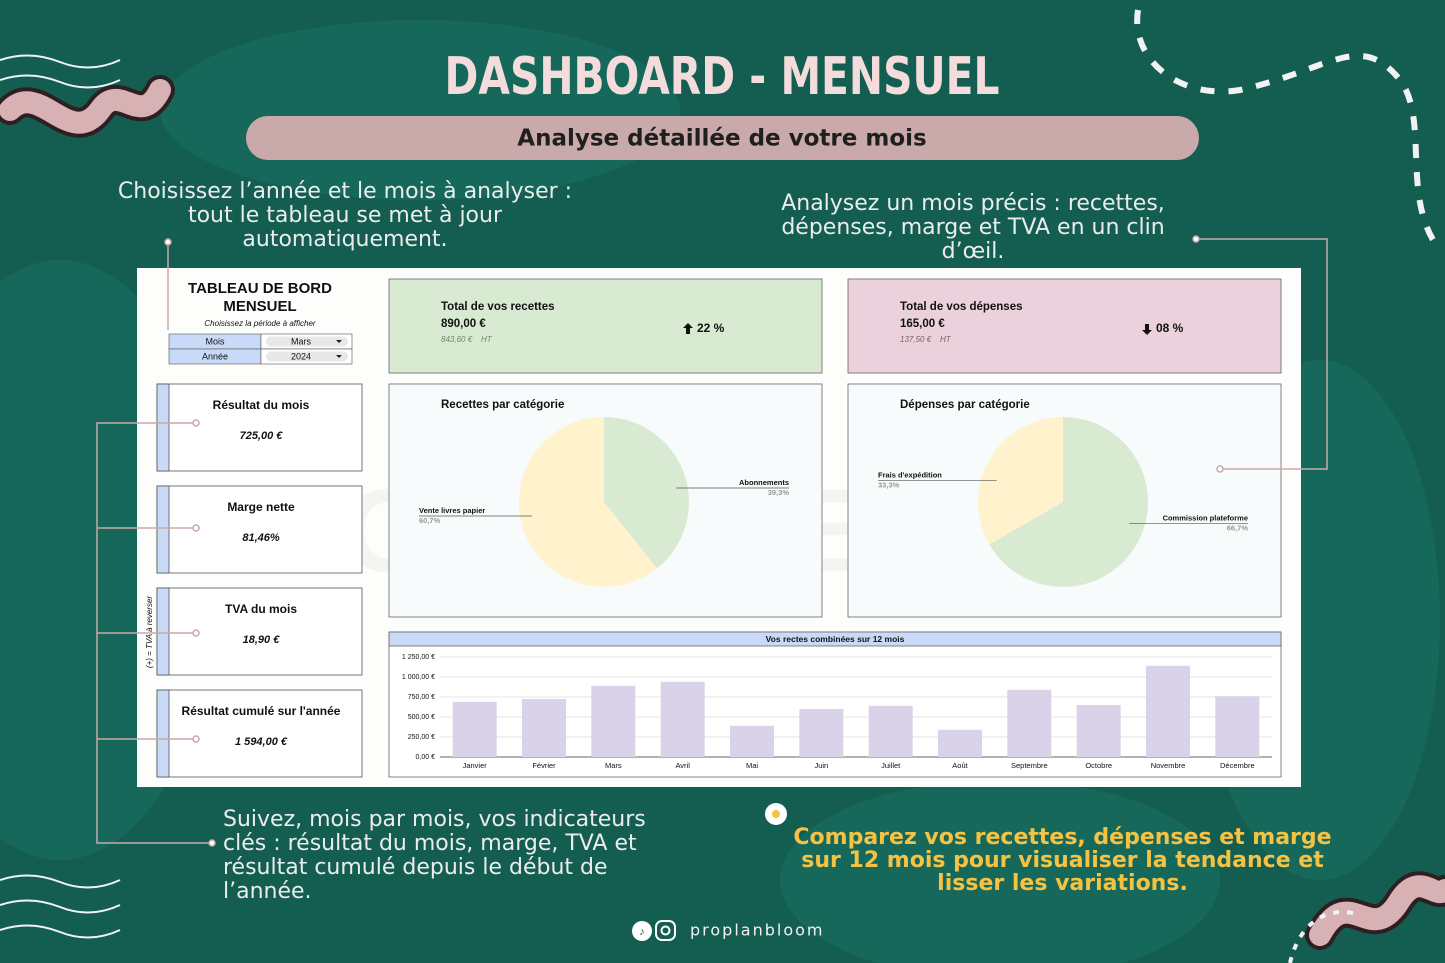 Image resolution: width=1445 pixels, height=963 pixels. Describe the element at coordinates (215, 356) in the screenshot. I see `selector-label: Année` at that location.